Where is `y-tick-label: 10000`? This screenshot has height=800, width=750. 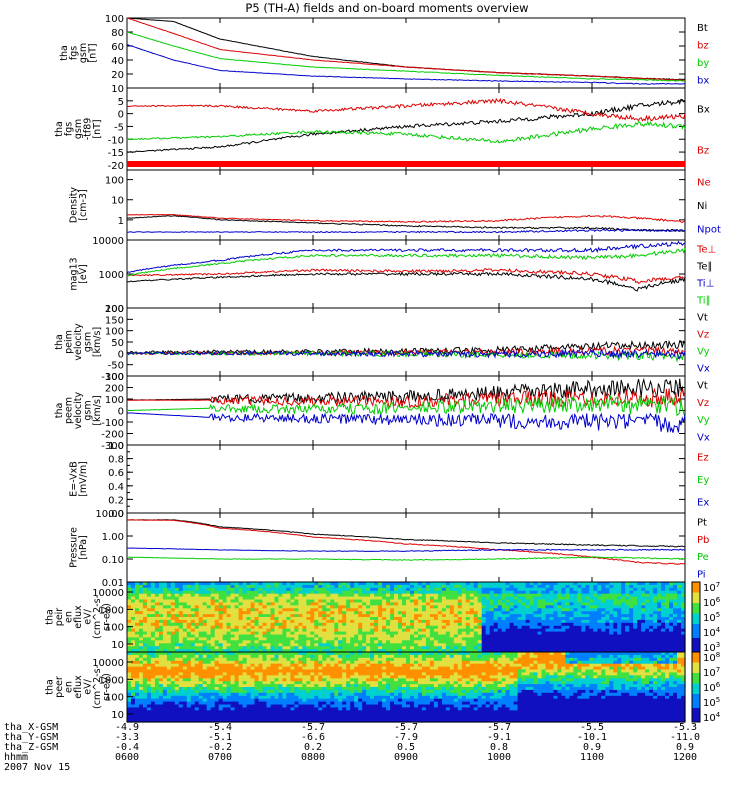
y-tick-label: 10000 is located at coordinates (108, 593).